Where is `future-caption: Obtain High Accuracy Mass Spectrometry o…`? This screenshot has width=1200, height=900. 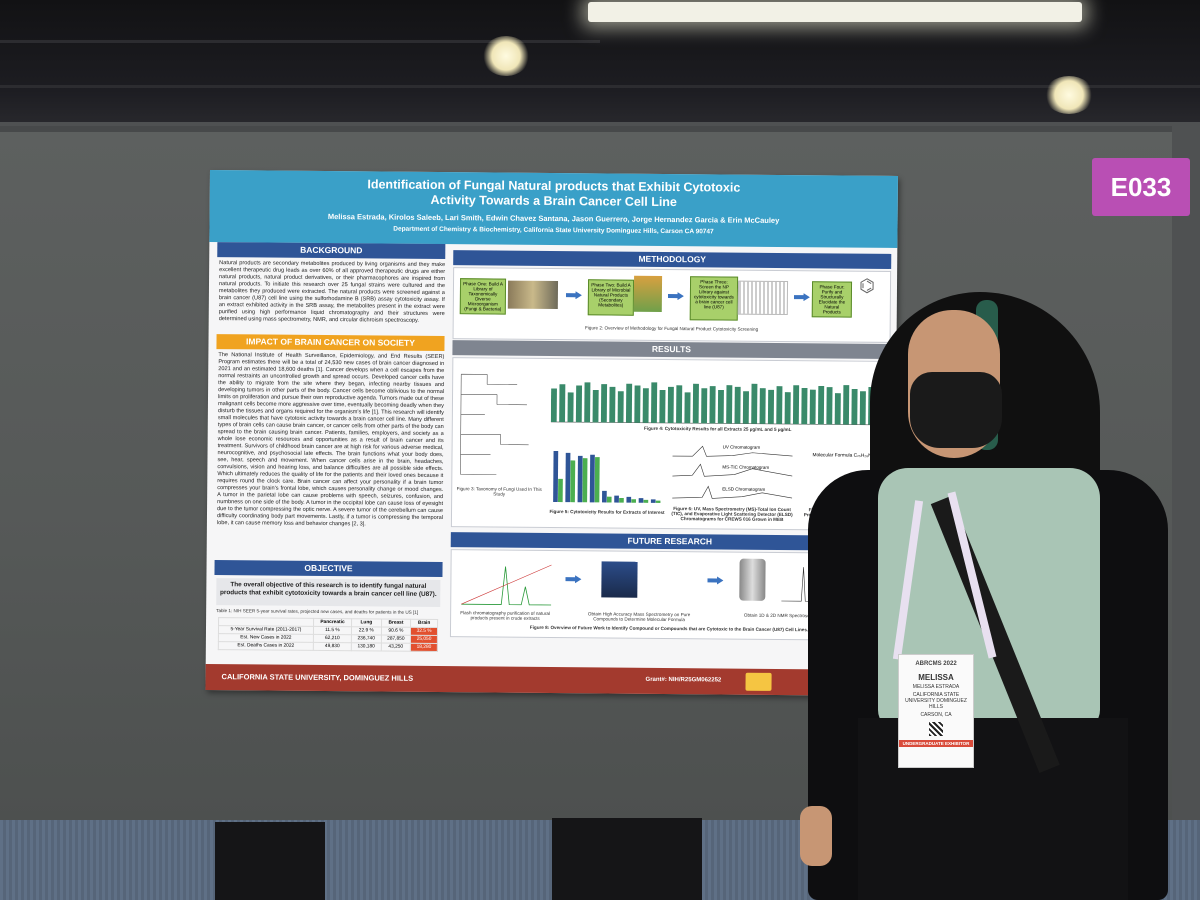
future-caption: Obtain High Accuracy Mass Spectrometry o… is located at coordinates (639, 617).